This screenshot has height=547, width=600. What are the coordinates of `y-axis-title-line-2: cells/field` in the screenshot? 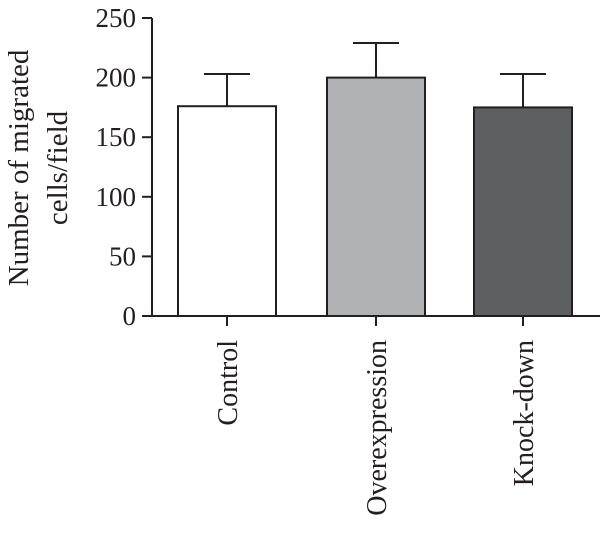 It's located at (58, 167).